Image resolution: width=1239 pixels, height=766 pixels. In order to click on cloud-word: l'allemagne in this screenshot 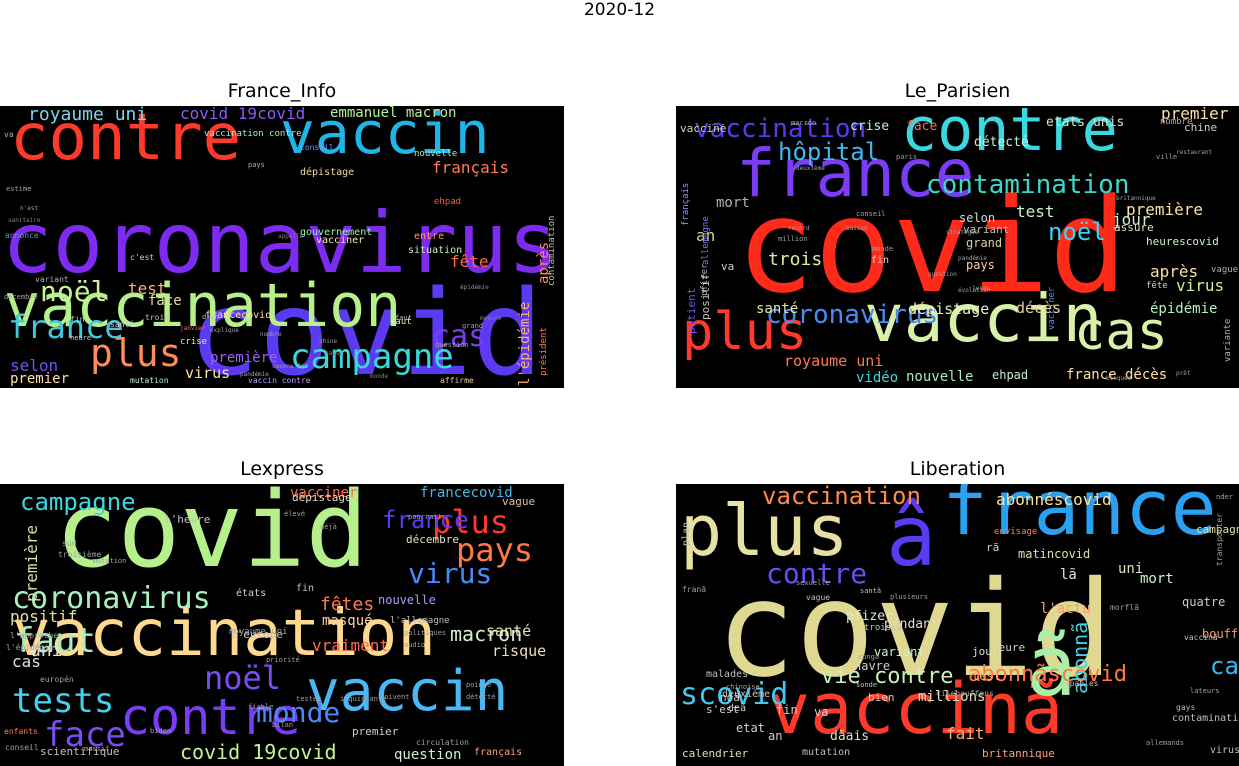, I will do `click(420, 621)`.